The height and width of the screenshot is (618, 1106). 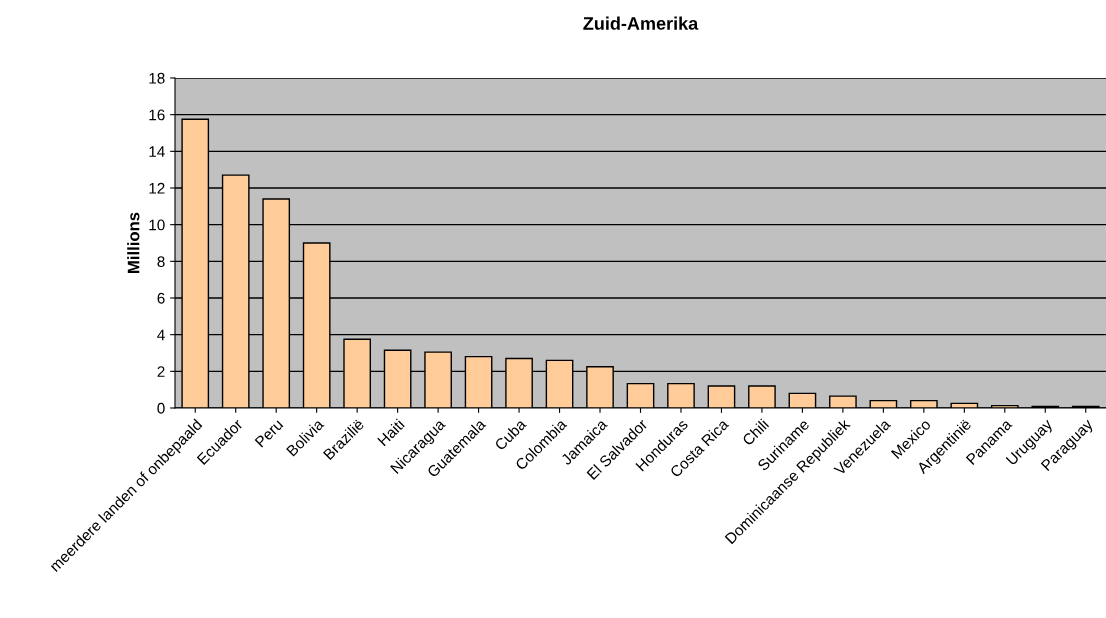 I want to click on y-tick-label: 18, so click(x=157, y=78).